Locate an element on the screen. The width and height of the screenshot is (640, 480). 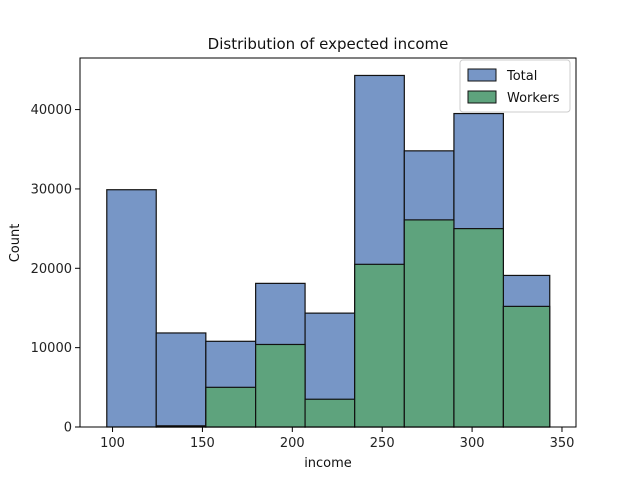
x-tick-label: 150 is located at coordinates (202, 443).